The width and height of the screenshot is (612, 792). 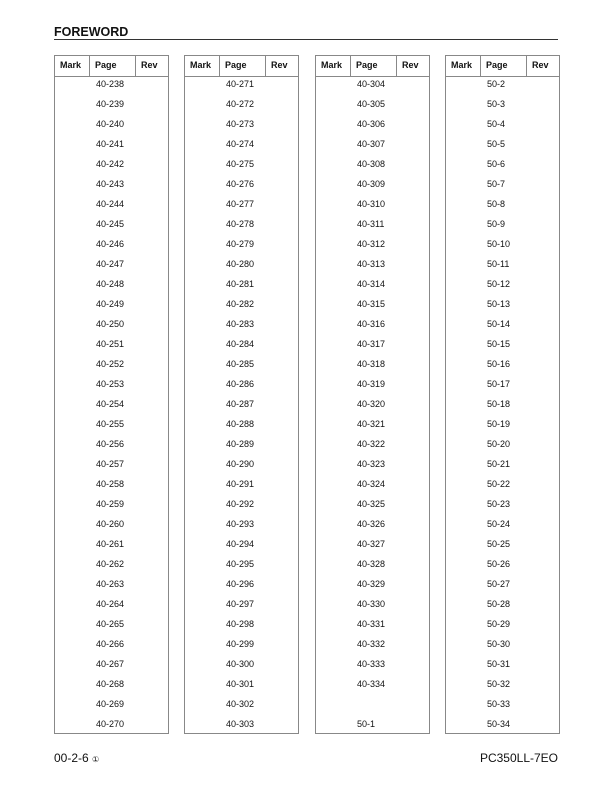 I want to click on page-cell: 50-6, so click(x=496, y=164).